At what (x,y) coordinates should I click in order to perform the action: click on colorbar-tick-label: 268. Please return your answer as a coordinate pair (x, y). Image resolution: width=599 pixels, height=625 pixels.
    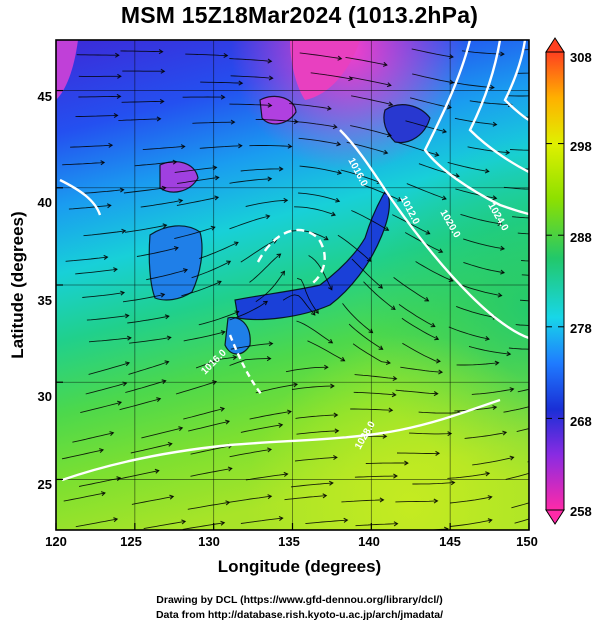
    Looking at the image, I should click on (581, 421).